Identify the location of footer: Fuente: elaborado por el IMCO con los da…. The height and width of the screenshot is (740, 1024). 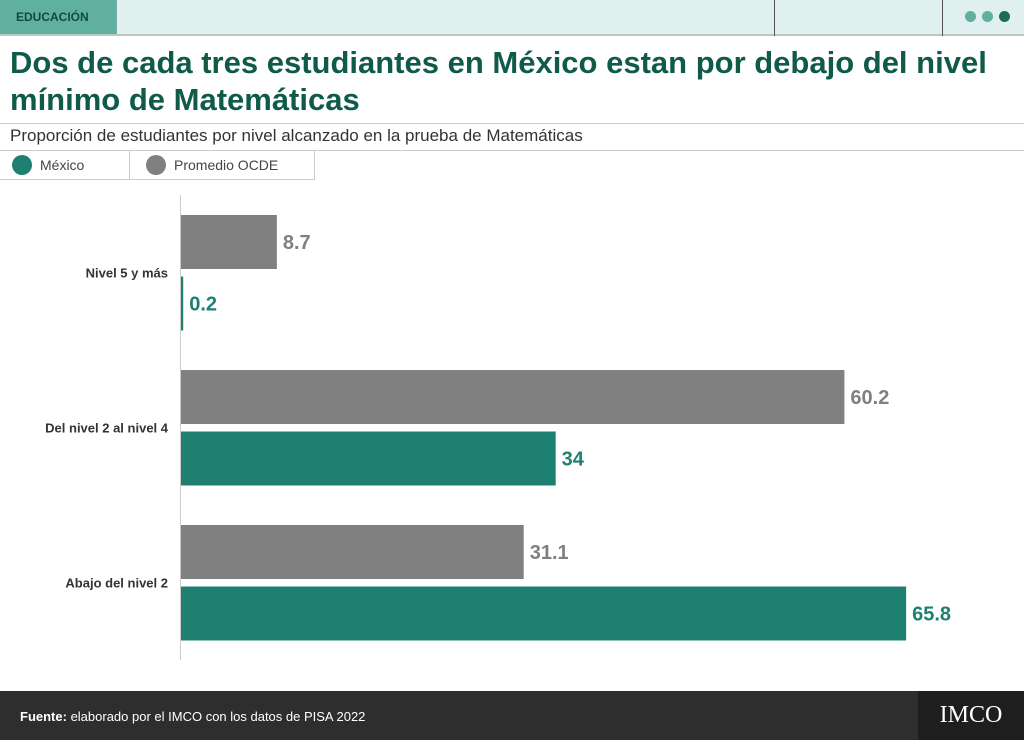
(512, 715).